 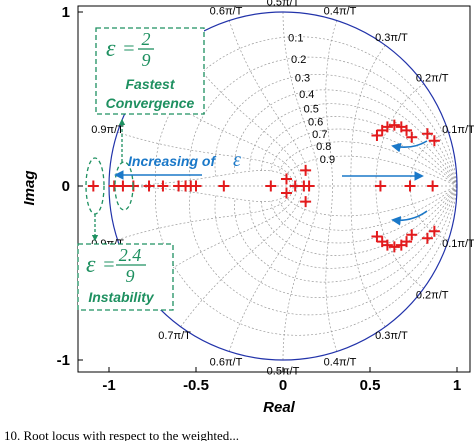 I want to click on damping-label: 0.1, so click(x=295, y=38).